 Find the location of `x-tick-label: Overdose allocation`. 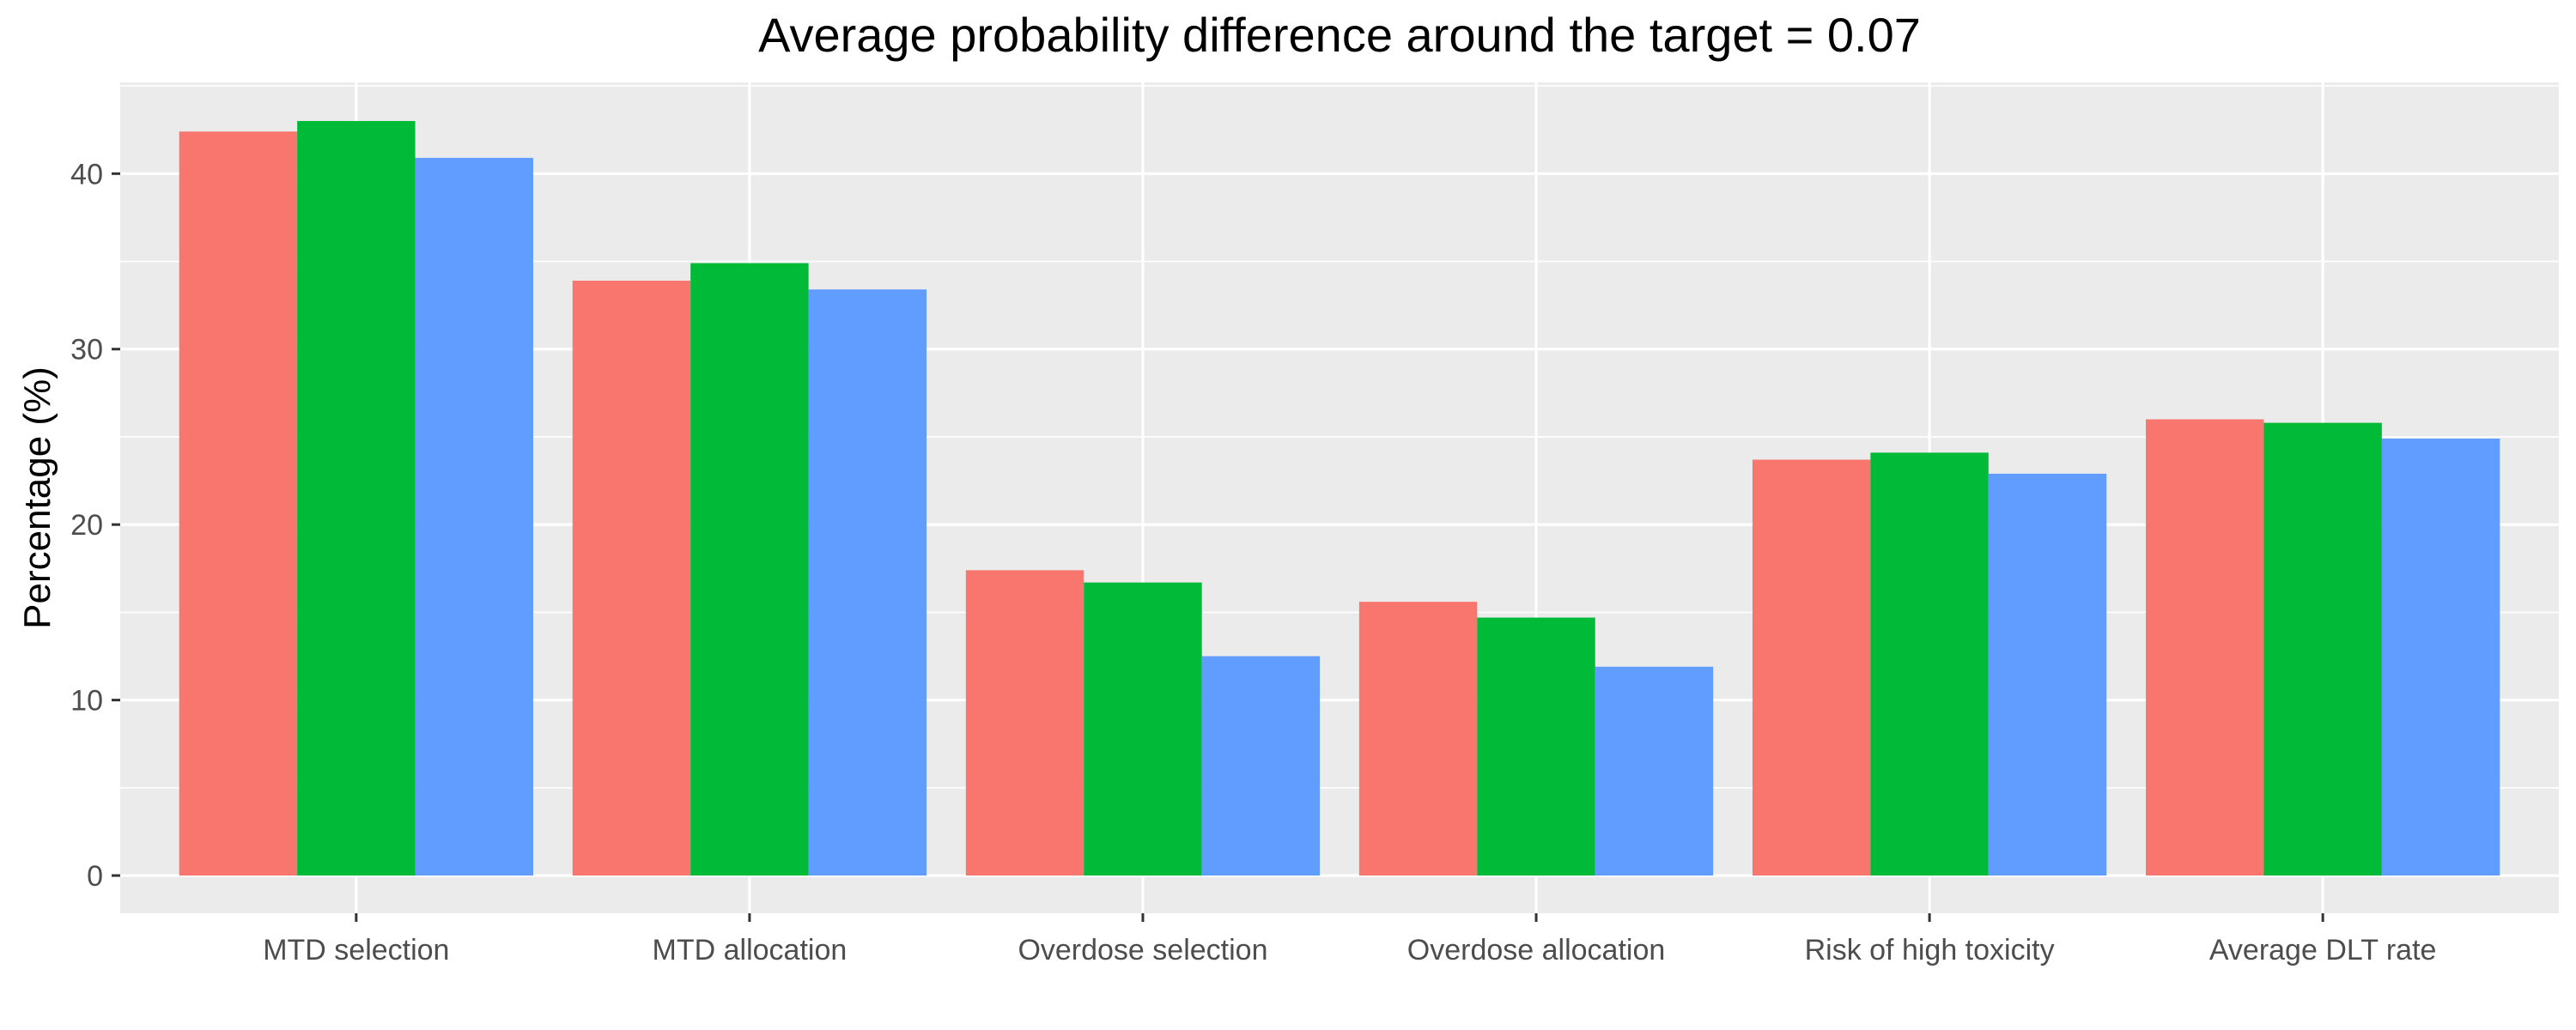

x-tick-label: Overdose allocation is located at coordinates (1536, 950).